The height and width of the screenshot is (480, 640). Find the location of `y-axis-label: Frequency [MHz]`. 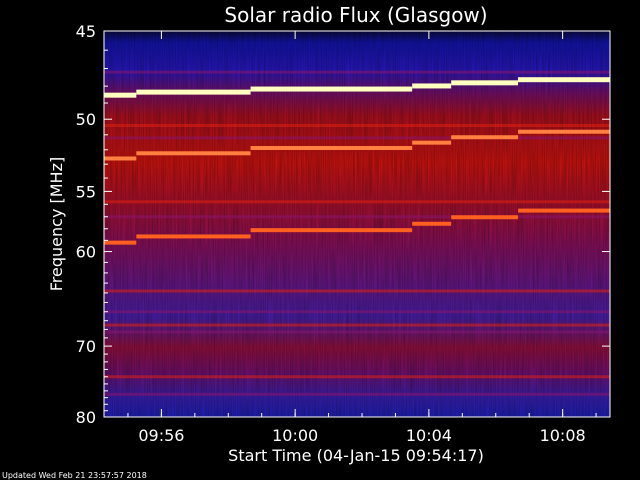

y-axis-label: Frequency [MHz] is located at coordinates (56, 224).